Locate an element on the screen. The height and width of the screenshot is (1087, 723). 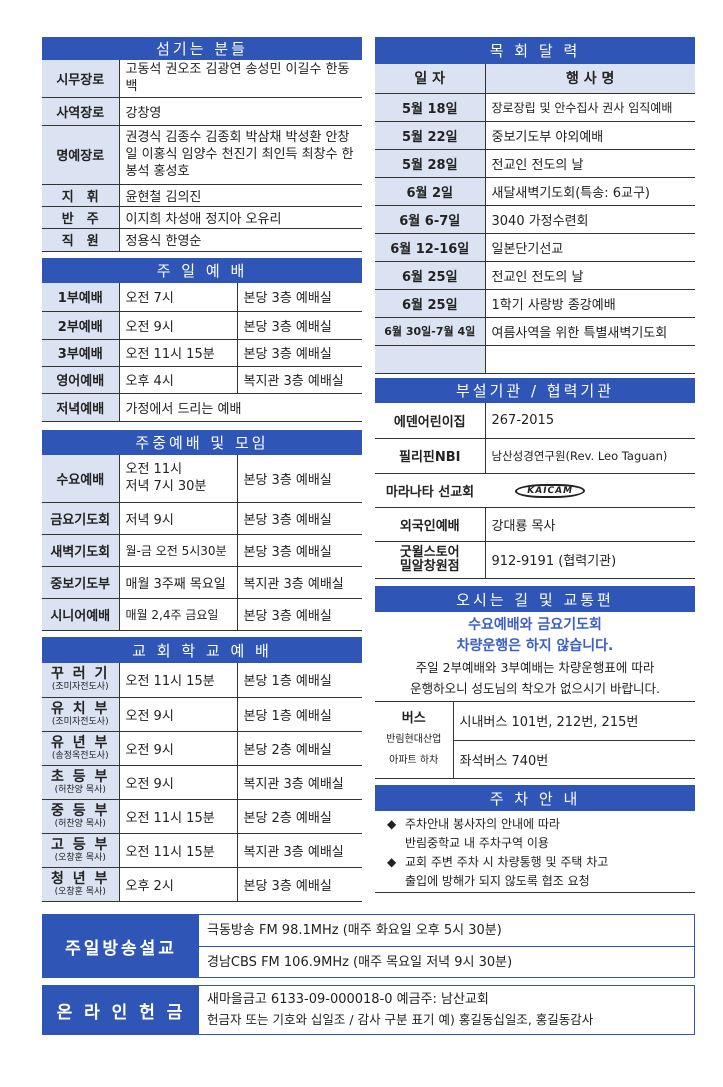
row-label: 외국인예배 is located at coordinates (430, 524).